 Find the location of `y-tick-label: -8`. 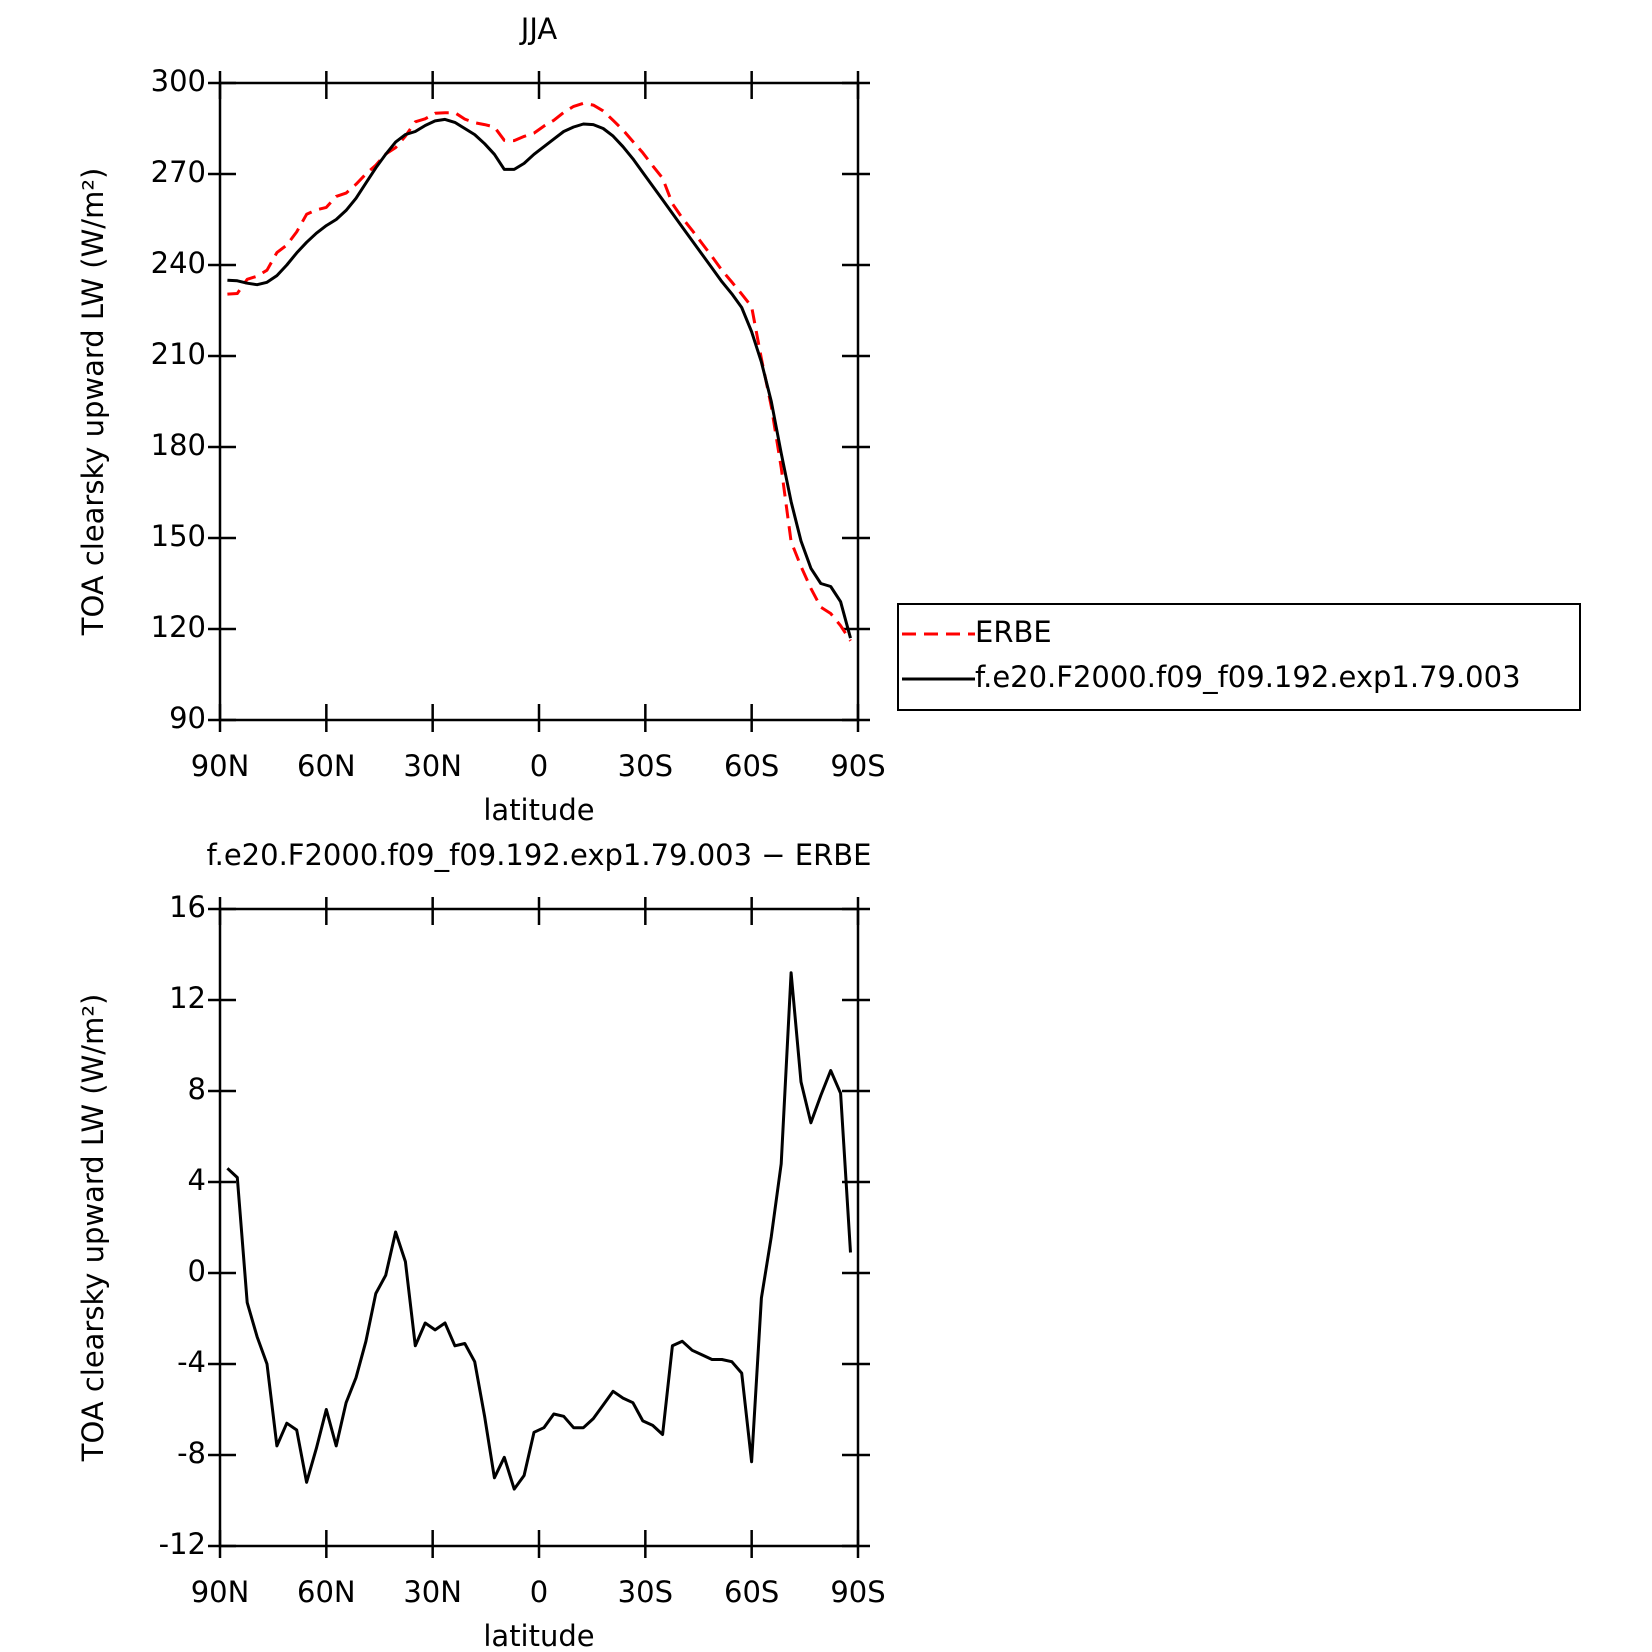

y-tick-label: -8 is located at coordinates (191, 1453).